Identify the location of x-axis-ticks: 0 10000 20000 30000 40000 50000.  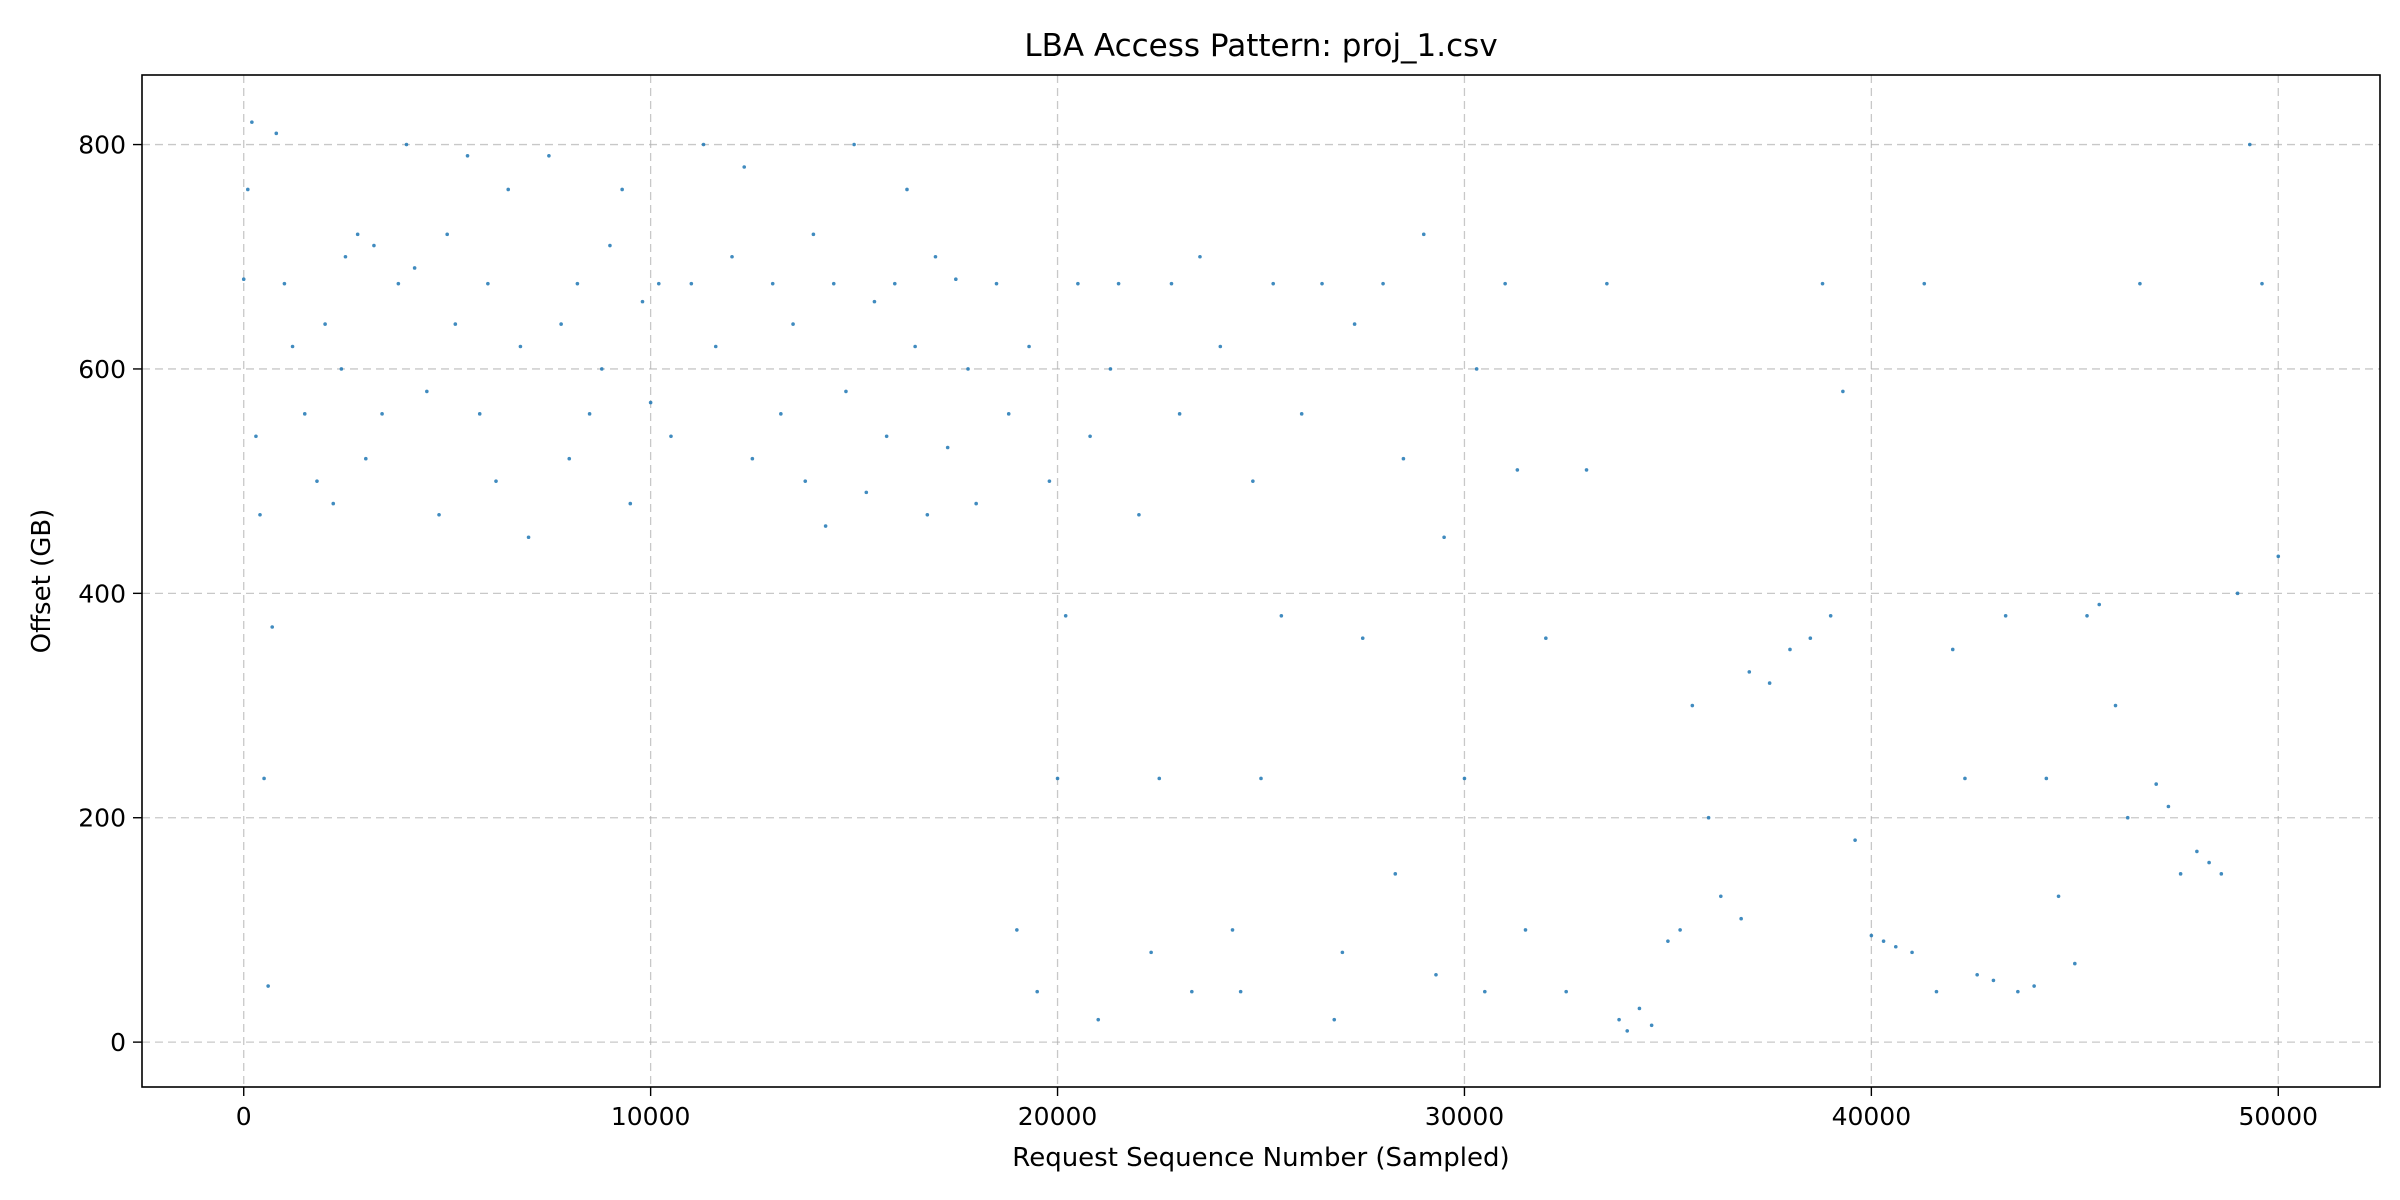
(1277, 1109).